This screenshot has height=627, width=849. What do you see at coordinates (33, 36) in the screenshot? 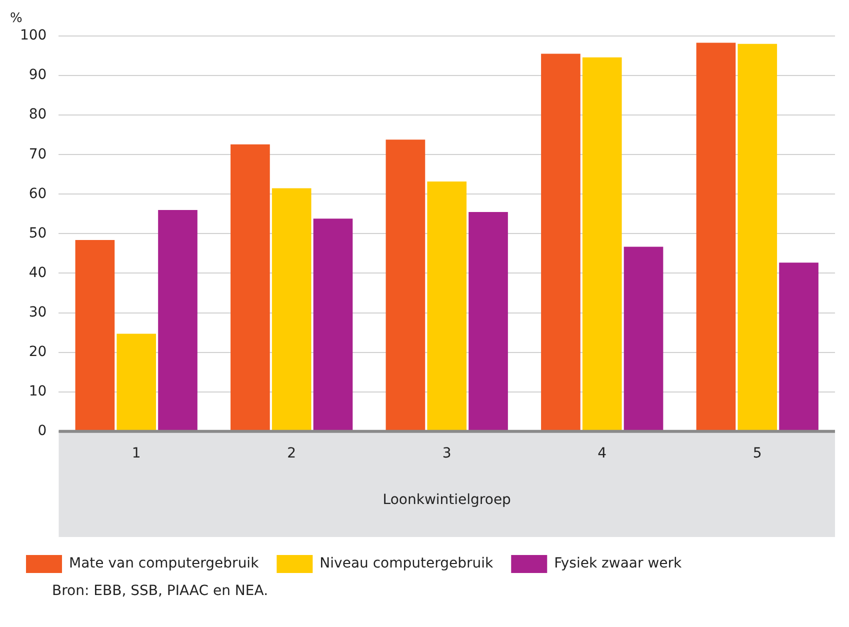
I see `y-tick-label: 100` at bounding box center [33, 36].